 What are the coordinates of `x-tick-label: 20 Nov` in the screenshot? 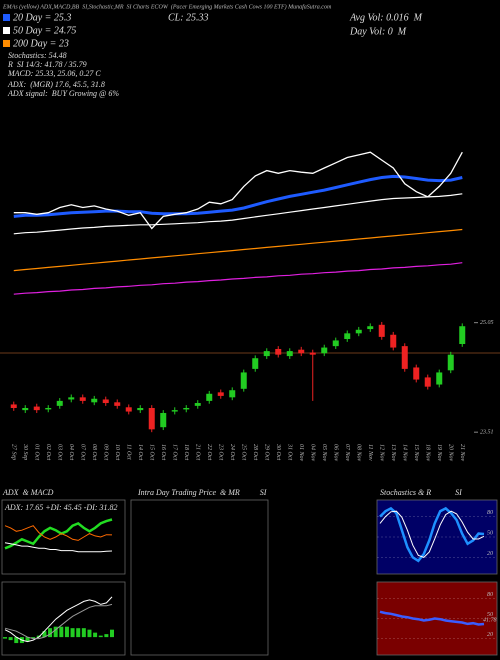 It's located at (450, 453).